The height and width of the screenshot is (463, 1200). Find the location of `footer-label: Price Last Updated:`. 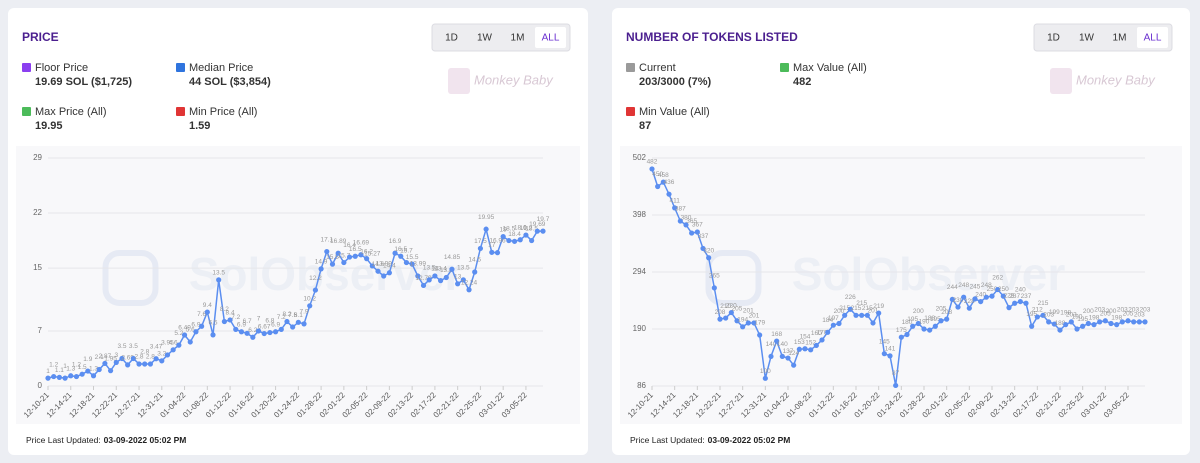

footer-label: Price Last Updated: is located at coordinates (667, 440).